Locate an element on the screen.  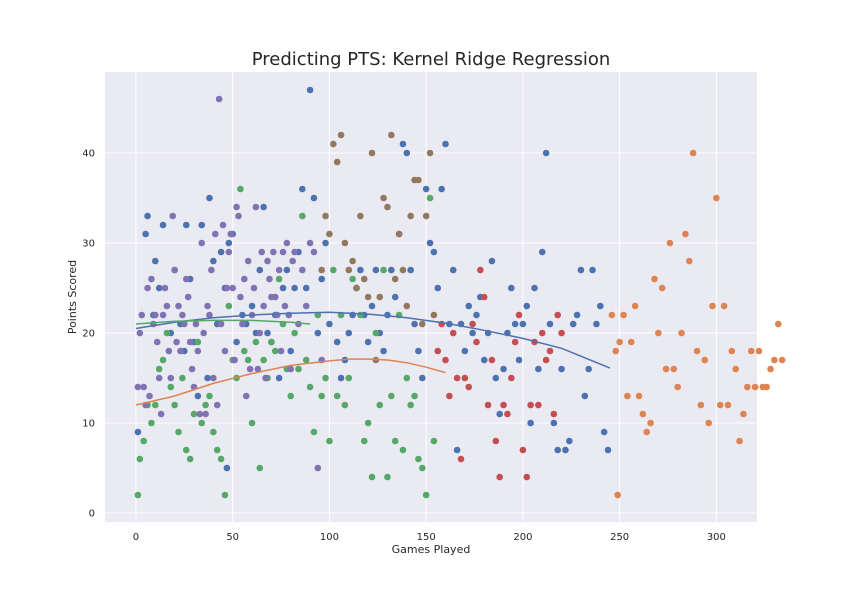
chart-title: Predicting PTS: Kernel Ridge Regression is located at coordinates (431, 59).